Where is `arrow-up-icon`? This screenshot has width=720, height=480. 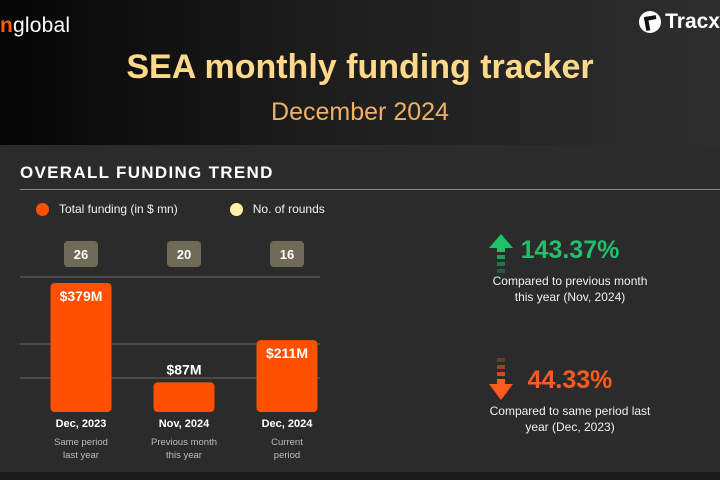
arrow-up-icon is located at coordinates (501, 253).